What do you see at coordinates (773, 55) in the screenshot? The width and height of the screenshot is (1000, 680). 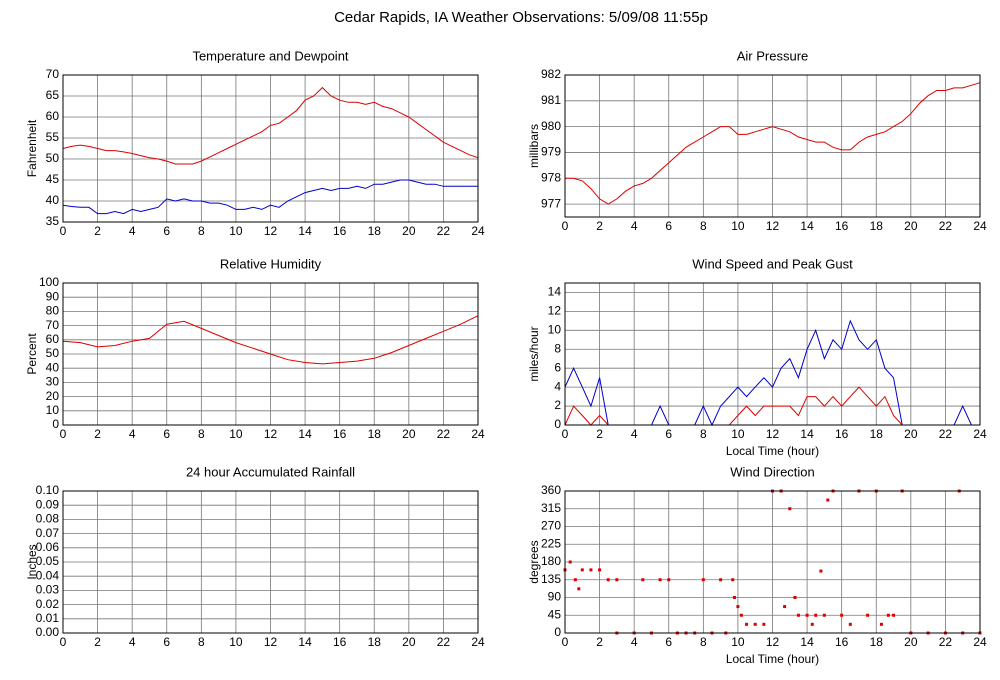 I see `chart-title: Air Pressure` at bounding box center [773, 55].